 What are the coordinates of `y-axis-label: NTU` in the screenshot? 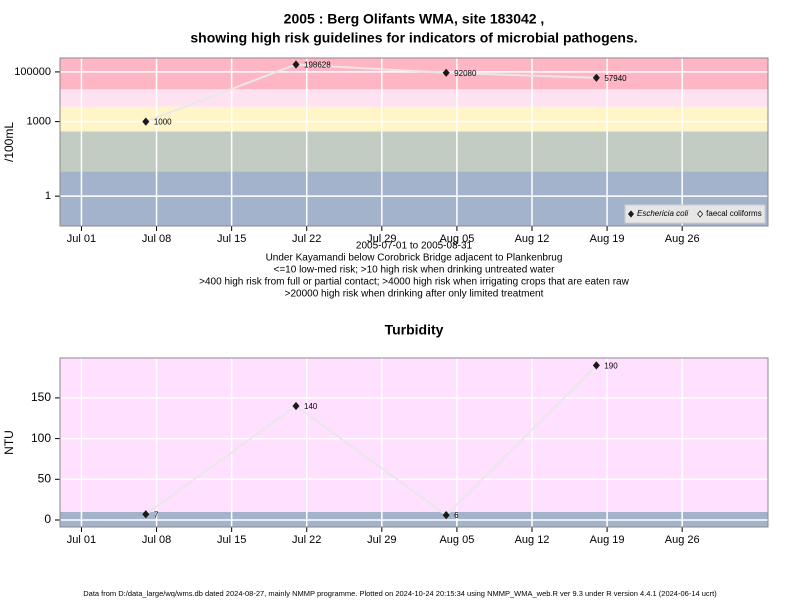 It's located at (9, 442).